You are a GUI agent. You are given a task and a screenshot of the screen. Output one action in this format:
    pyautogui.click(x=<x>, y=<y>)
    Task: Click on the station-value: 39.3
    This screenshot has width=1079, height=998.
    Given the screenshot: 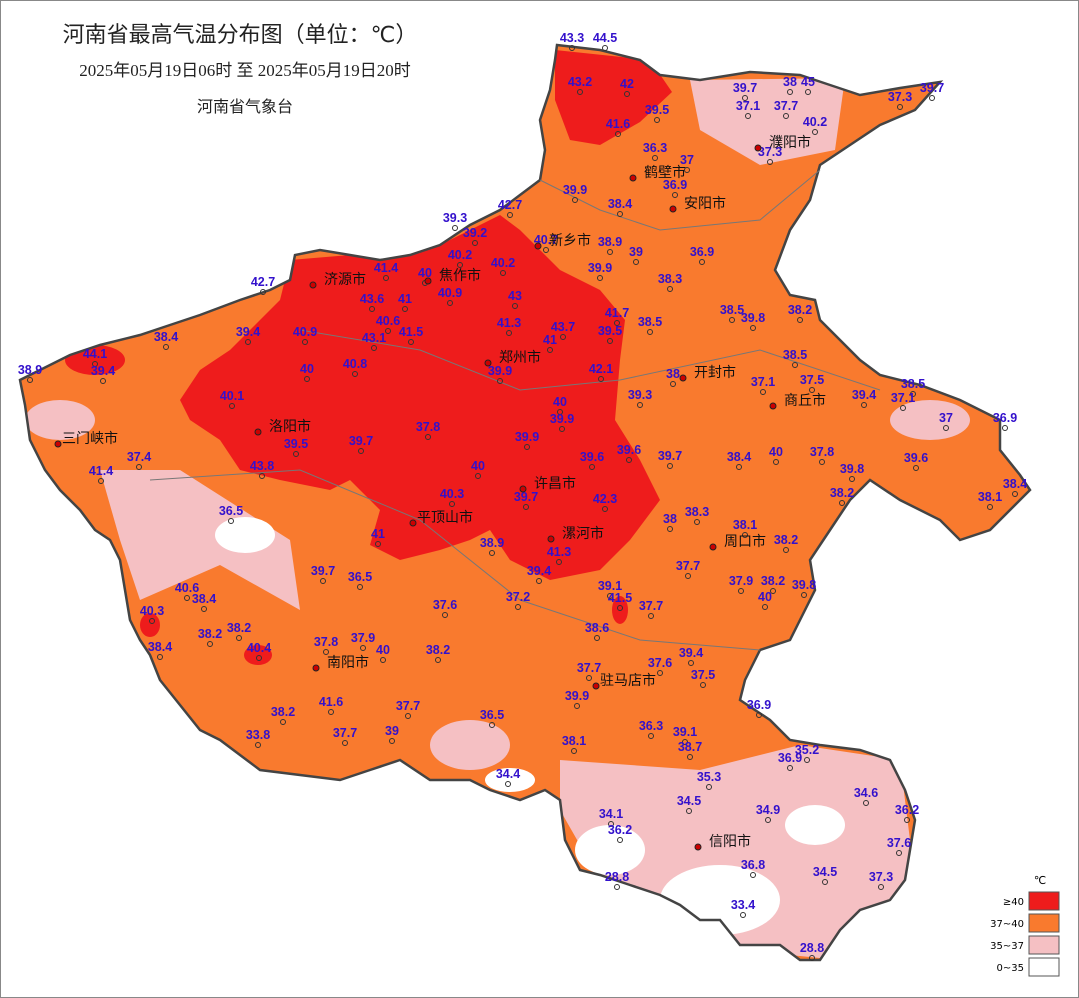 What is the action you would take?
    pyautogui.click(x=455, y=218)
    